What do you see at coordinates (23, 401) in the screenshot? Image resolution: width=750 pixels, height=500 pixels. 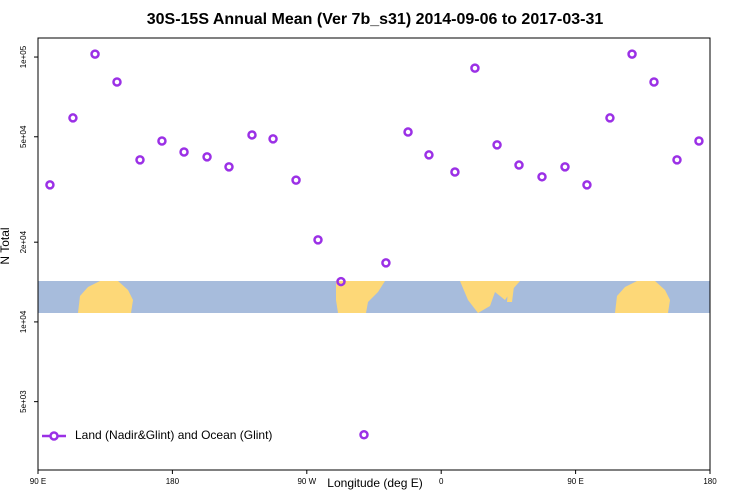 I see `y-tick-label: 5e+03` at bounding box center [23, 401].